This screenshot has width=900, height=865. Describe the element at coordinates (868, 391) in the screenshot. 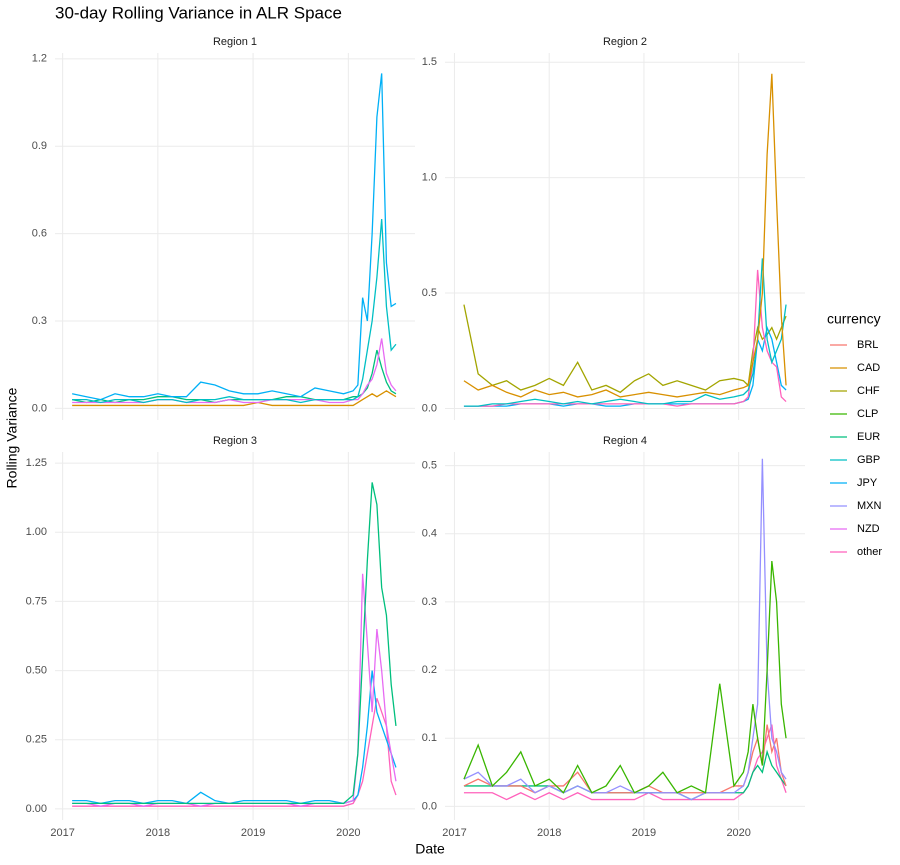

I see `legend-label: CHF` at that location.